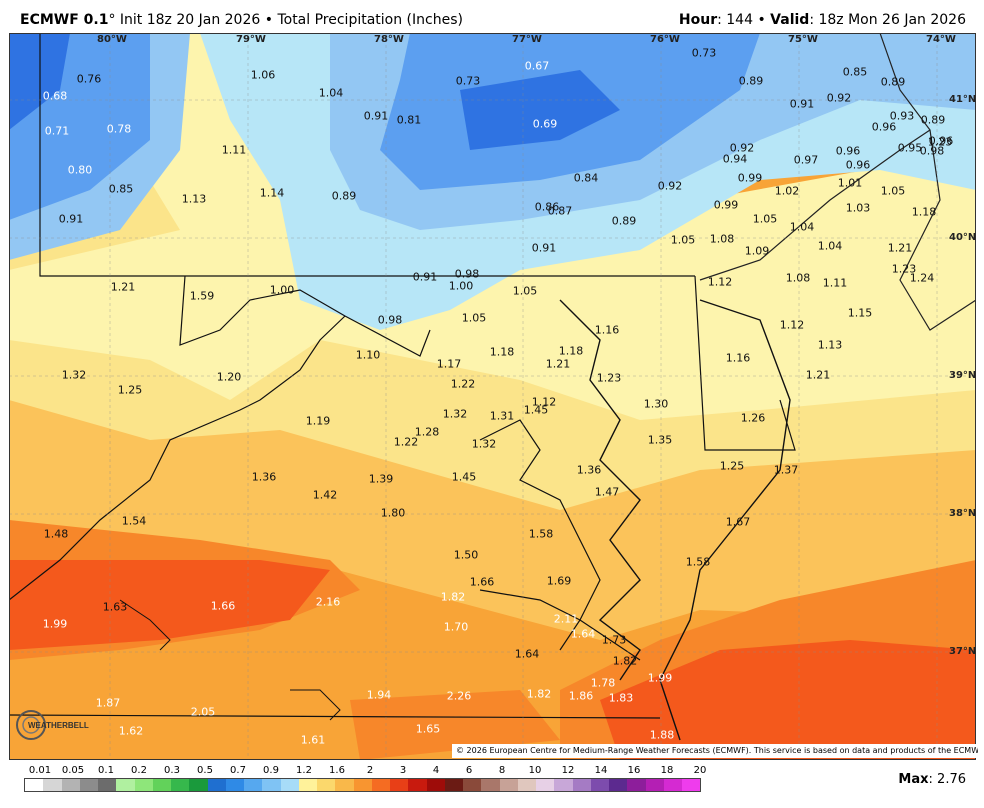 The height and width of the screenshot is (808, 984). Describe the element at coordinates (634, 770) in the screenshot. I see `legend-label: 16` at that location.